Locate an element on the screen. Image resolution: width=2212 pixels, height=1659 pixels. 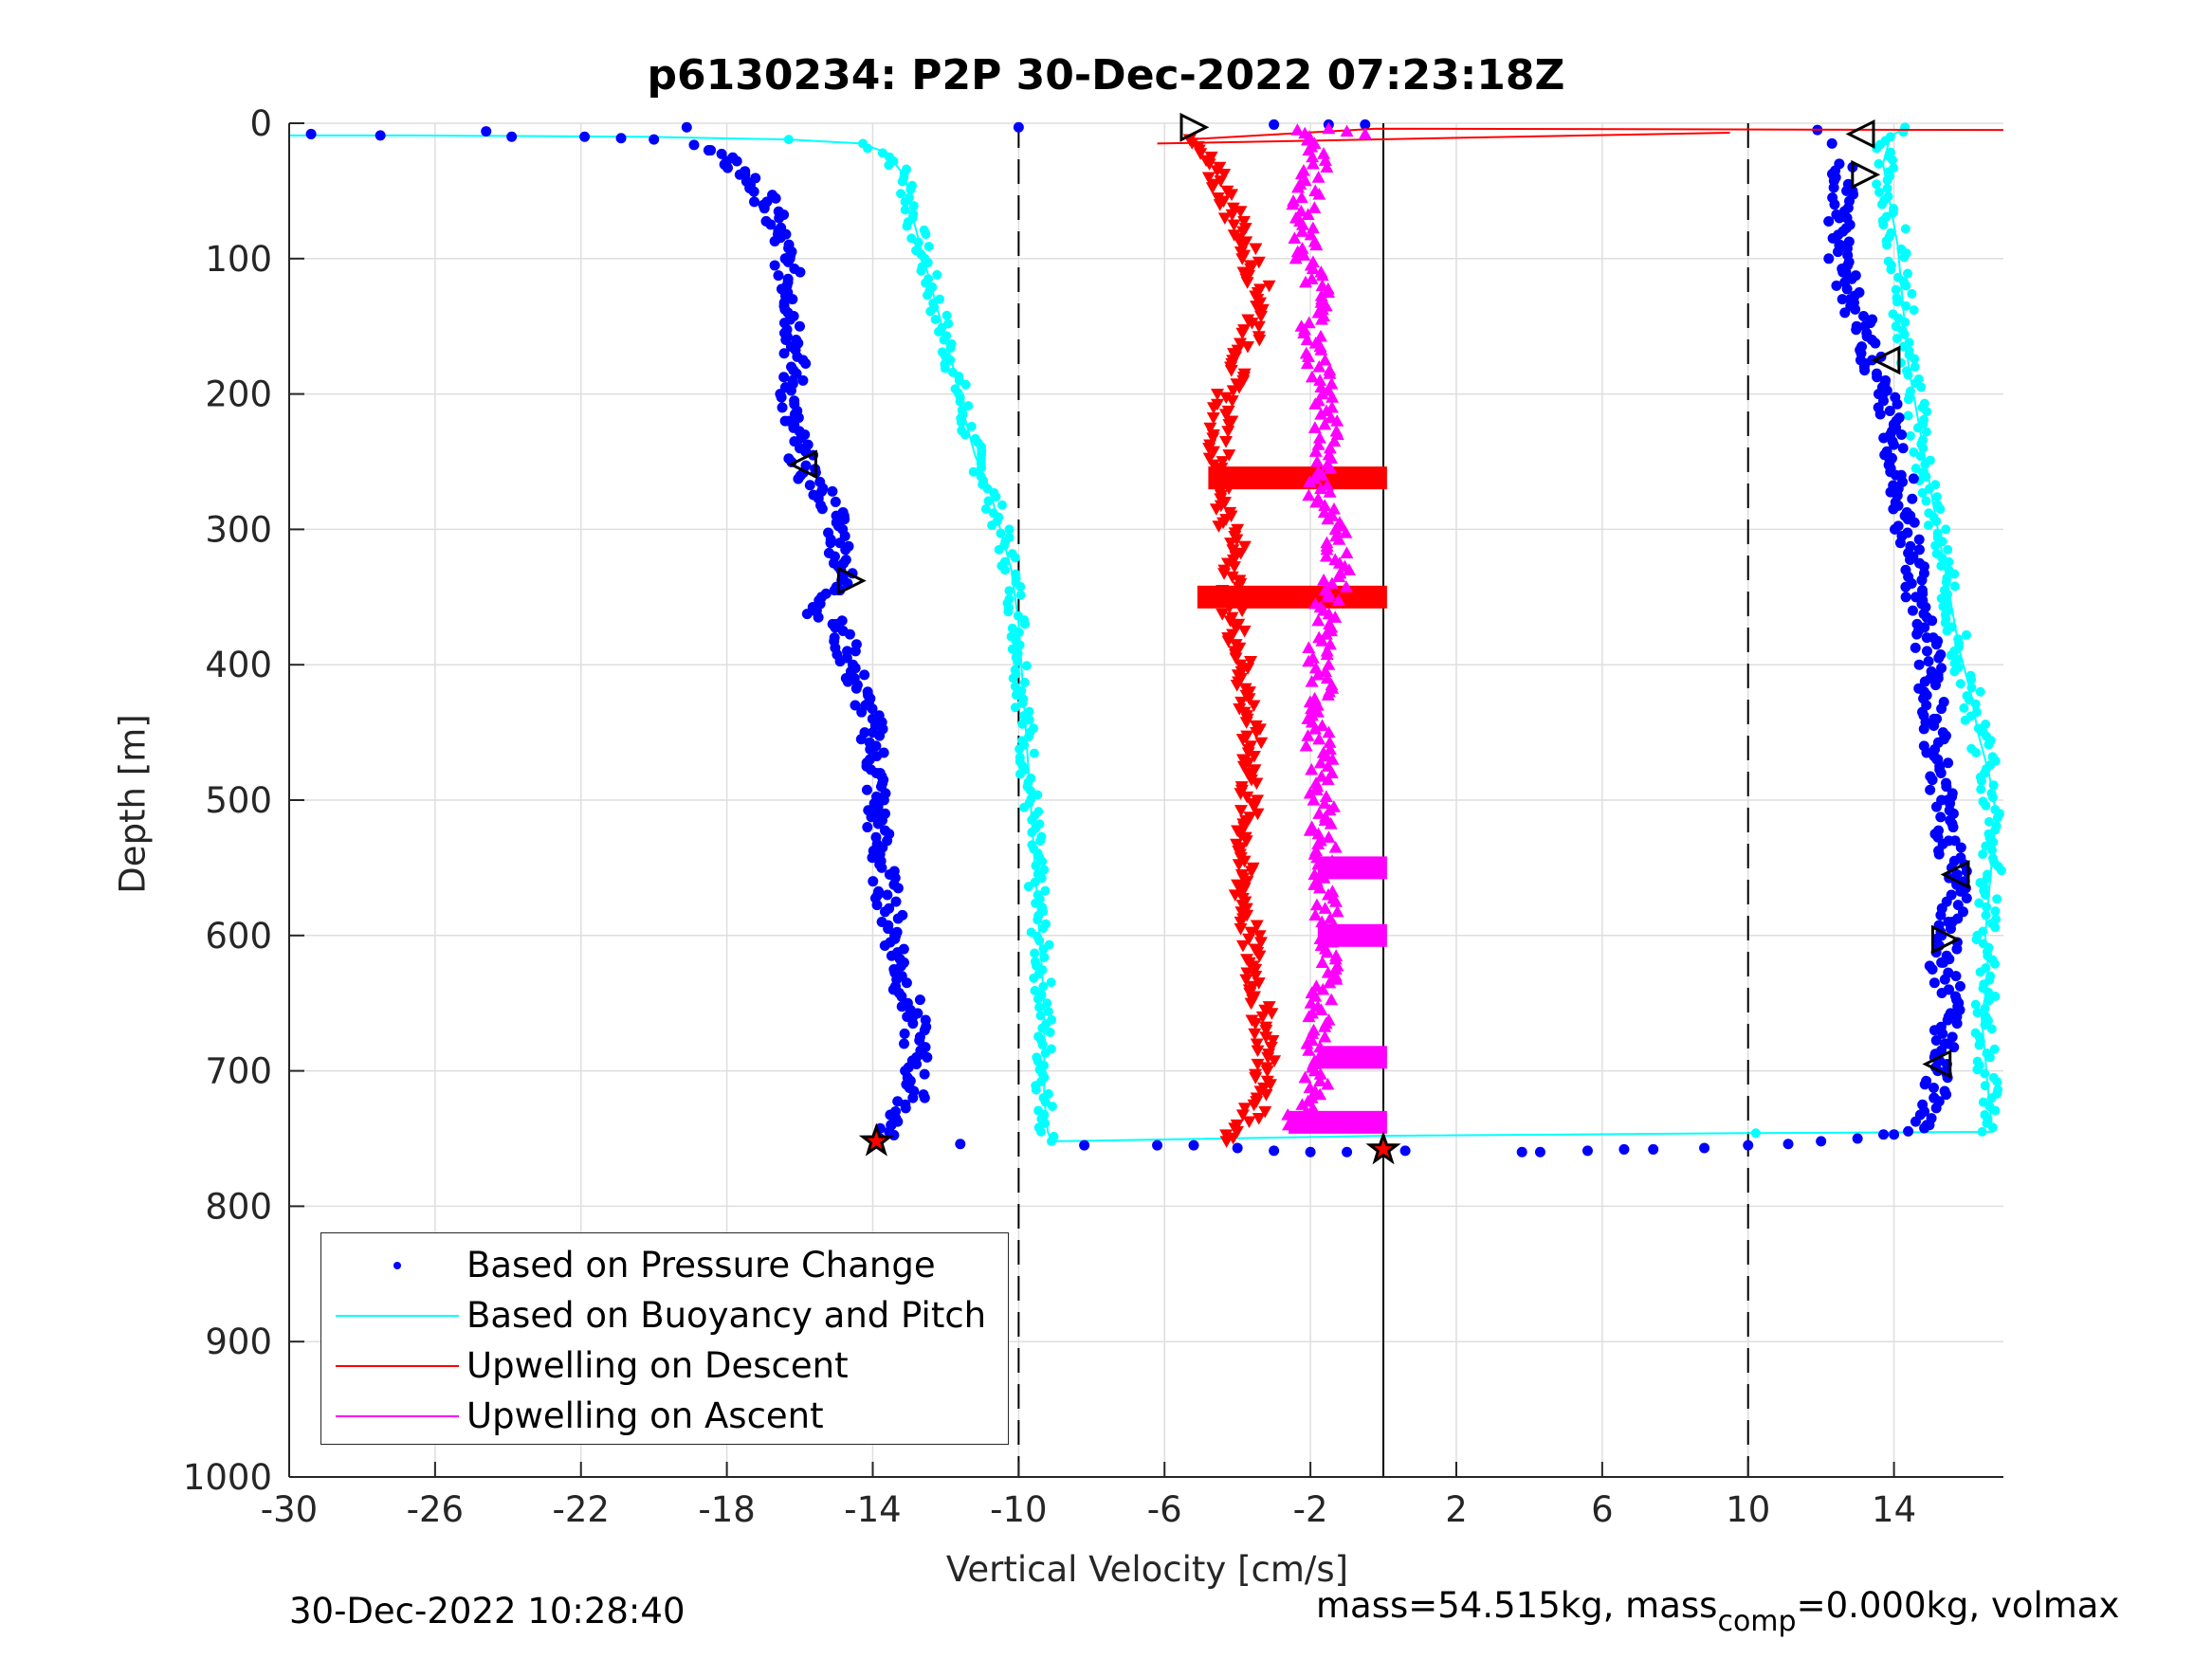
legend-label-ascent: Upwelling on Ascent is located at coordinates (645, 1415).